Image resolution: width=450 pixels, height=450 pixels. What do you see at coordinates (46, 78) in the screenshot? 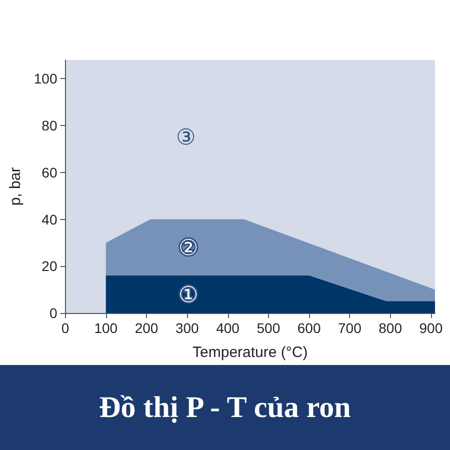
I see `y-tick-label: 100` at bounding box center [46, 78].